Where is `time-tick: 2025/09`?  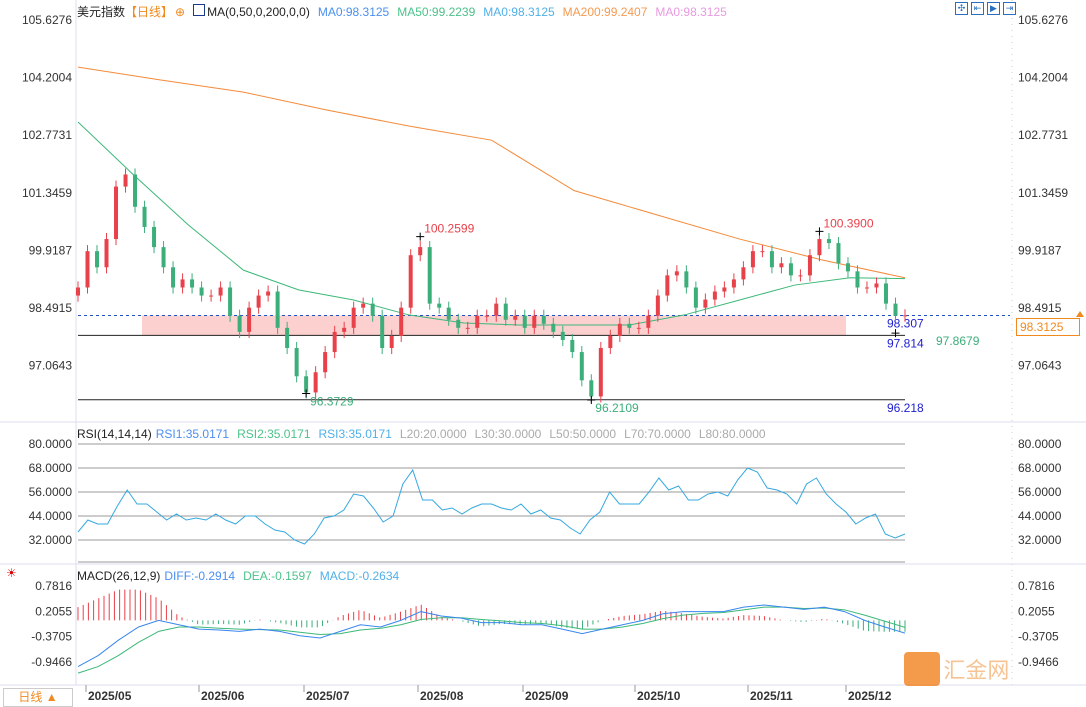 time-tick: 2025/09 is located at coordinates (547, 696).